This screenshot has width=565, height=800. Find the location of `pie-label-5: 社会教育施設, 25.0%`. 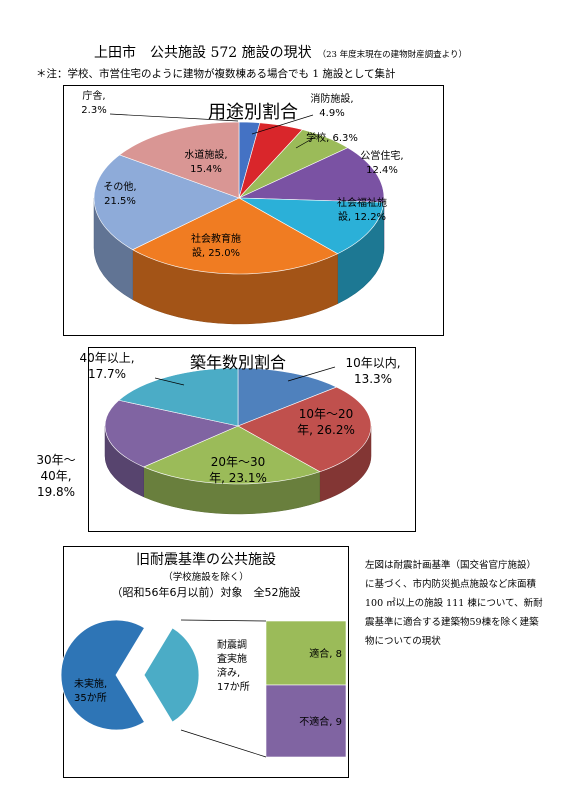

pie-label-5: 社会教育施設, 25.0% is located at coordinates (216, 245).